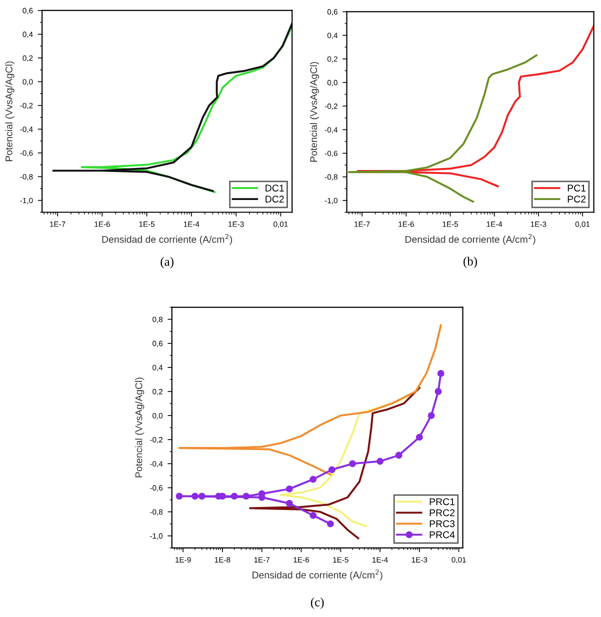 The height and width of the screenshot is (617, 601). I want to click on text: (c), so click(317, 603).